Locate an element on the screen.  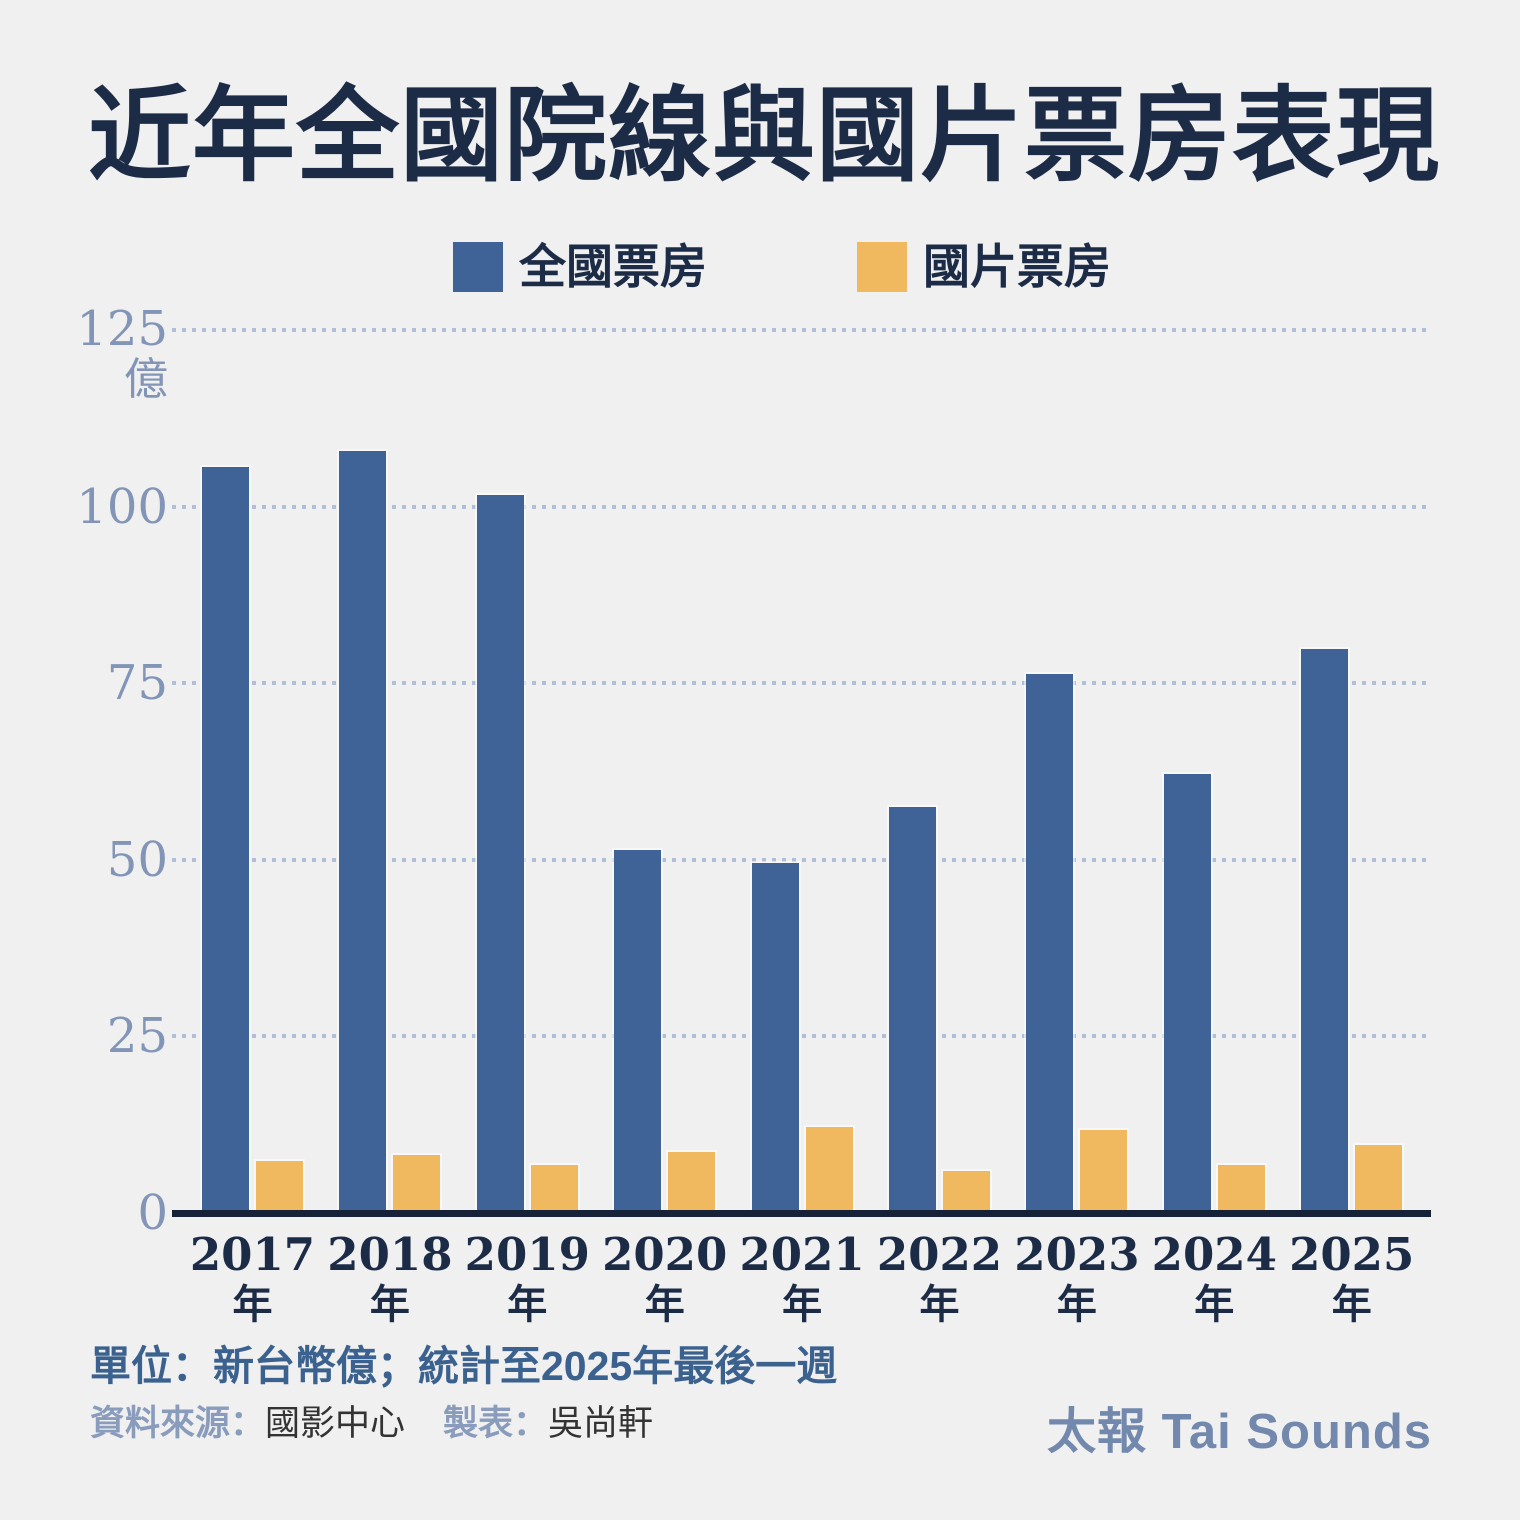
legend-item-national: 全國票房 is located at coordinates (580, 267).